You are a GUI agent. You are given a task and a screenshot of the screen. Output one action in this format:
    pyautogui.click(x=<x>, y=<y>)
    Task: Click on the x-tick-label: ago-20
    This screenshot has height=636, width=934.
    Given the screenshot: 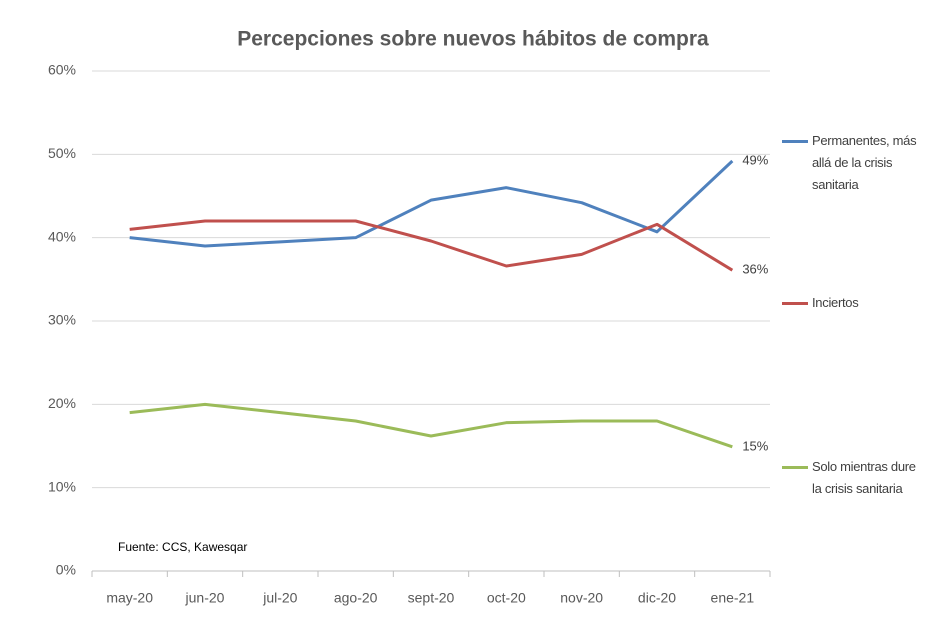 What is the action you would take?
    pyautogui.click(x=356, y=598)
    